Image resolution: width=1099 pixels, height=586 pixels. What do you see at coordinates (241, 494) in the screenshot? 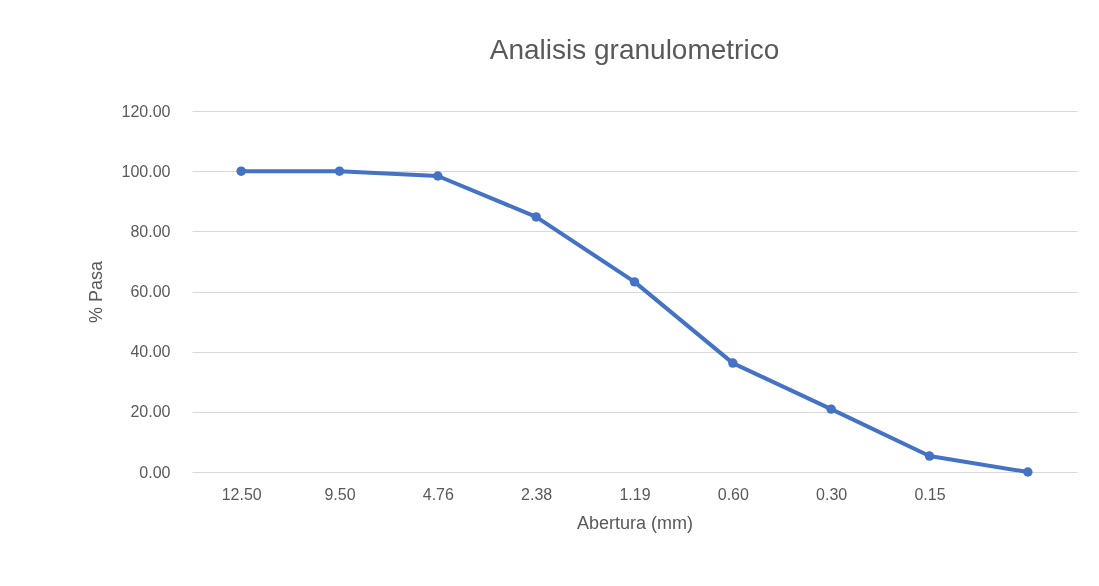
I see `x-tick-label: 12.50` at bounding box center [241, 494].